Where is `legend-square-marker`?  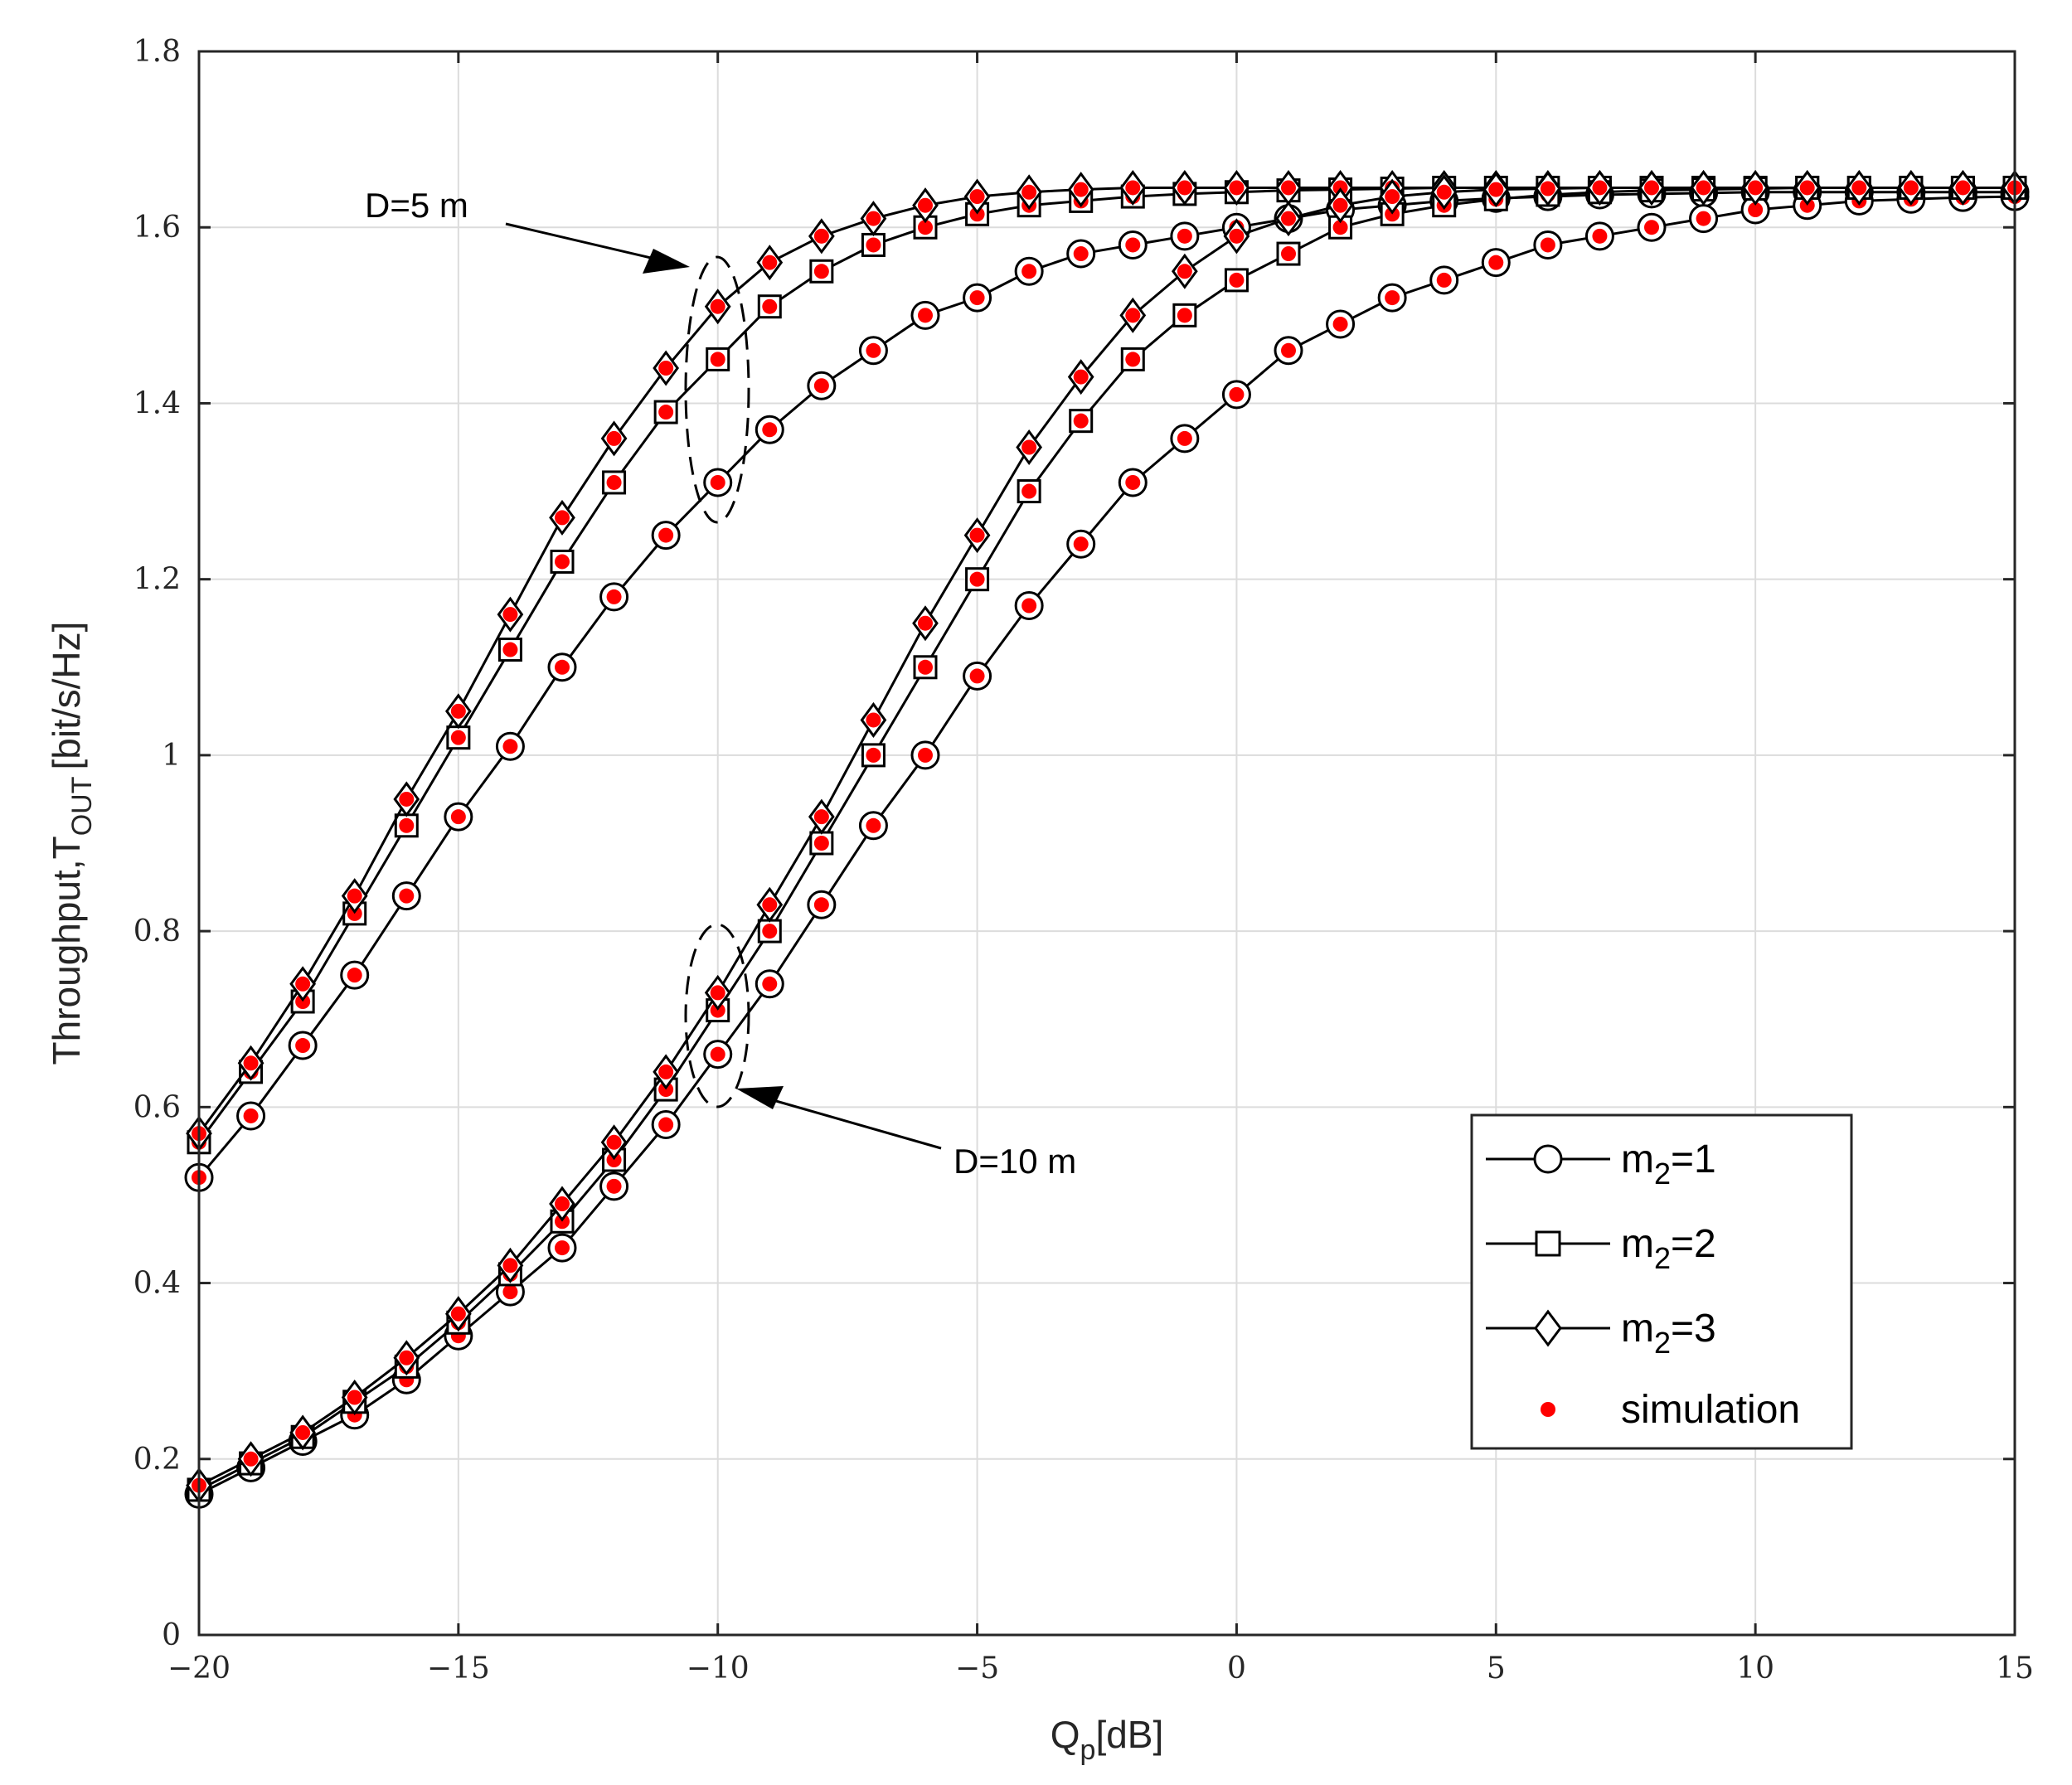 legend-square-marker is located at coordinates (1548, 1243).